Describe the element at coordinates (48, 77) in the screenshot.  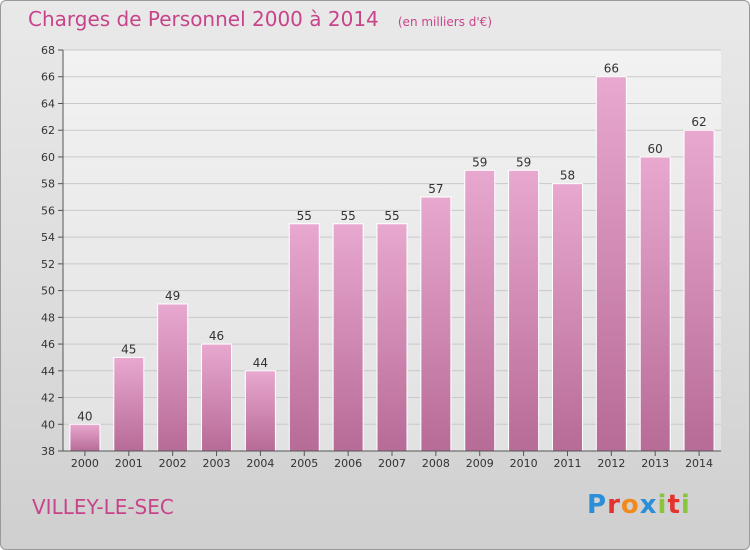
I see `y-tick-label: 66` at that location.